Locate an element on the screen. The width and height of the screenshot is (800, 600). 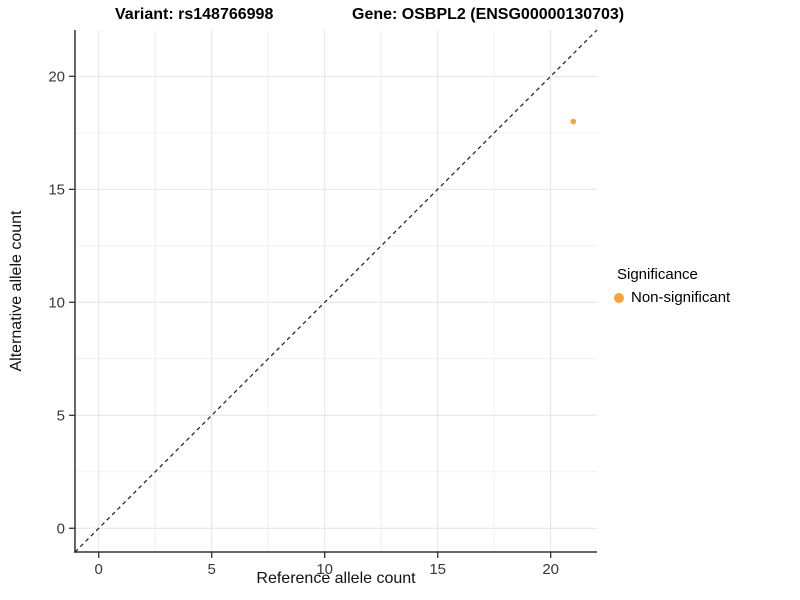
x-axis-label: Reference allele count is located at coordinates (336, 578).